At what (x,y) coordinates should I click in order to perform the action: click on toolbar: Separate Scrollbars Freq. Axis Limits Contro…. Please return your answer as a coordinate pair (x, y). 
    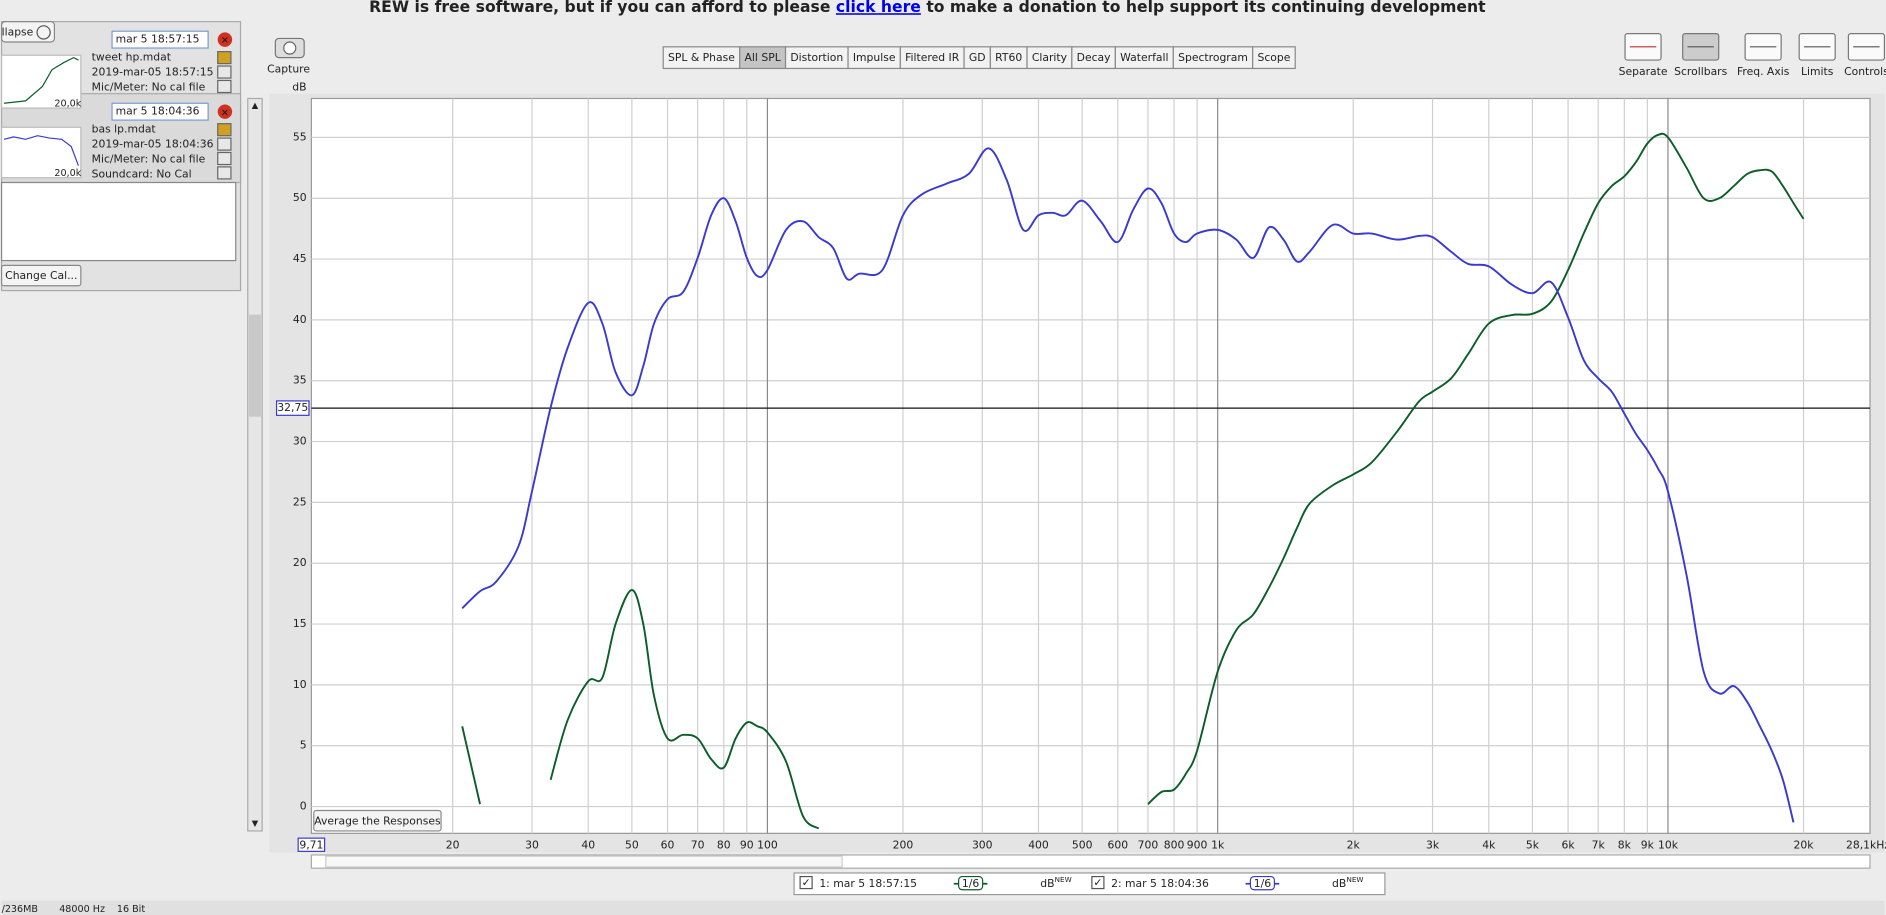
    Looking at the image, I should click on (1752, 55).